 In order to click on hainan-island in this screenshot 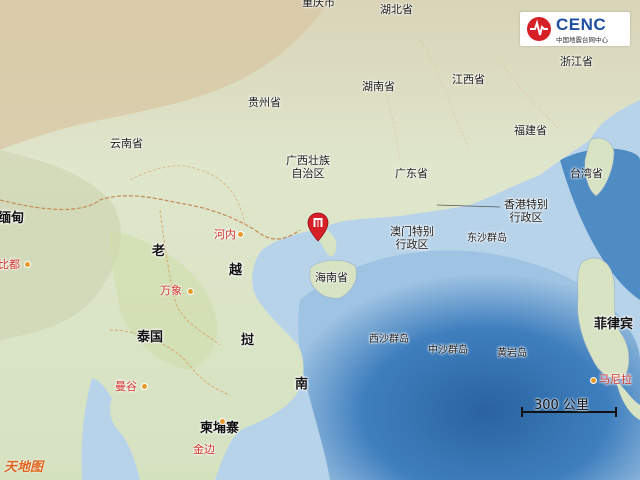, I will do `click(333, 279)`.